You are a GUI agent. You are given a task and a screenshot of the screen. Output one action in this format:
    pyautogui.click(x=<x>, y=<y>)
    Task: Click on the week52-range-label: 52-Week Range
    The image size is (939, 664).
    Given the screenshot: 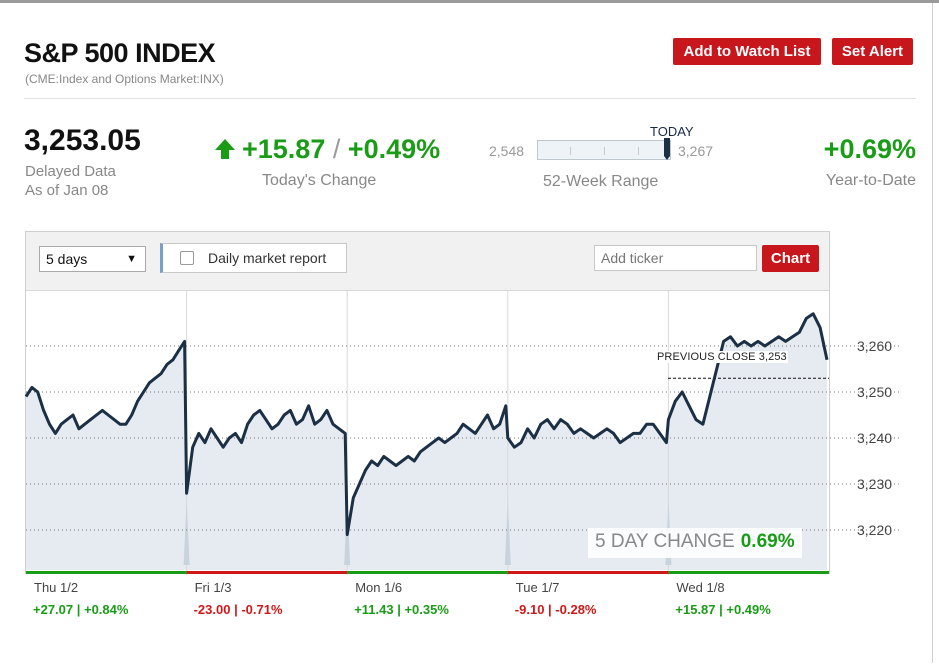 What is the action you would take?
    pyautogui.click(x=601, y=181)
    